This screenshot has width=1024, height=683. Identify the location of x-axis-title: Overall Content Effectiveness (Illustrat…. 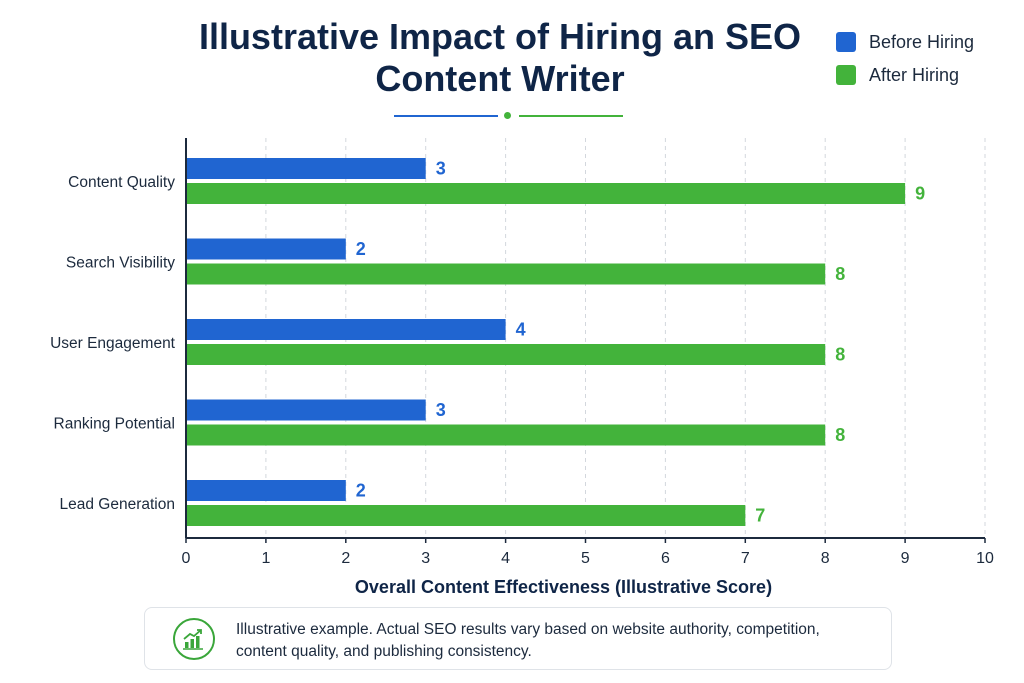
(563, 587).